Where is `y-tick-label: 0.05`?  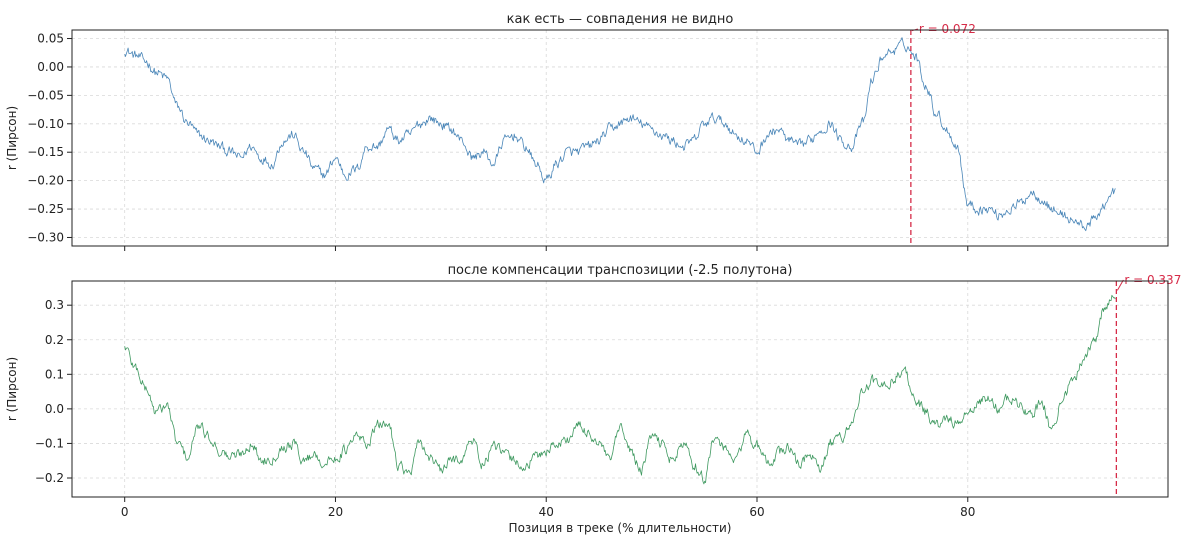 y-tick-label: 0.05 is located at coordinates (50, 39).